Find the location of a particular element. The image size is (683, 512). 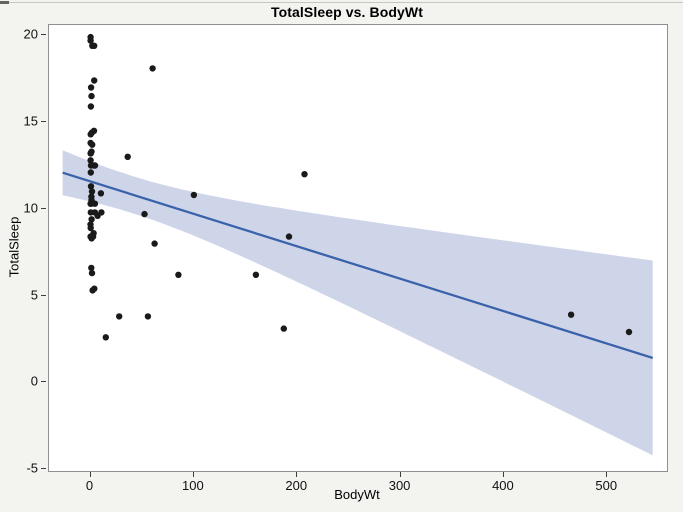

x-tick-label: 100 is located at coordinates (193, 485).